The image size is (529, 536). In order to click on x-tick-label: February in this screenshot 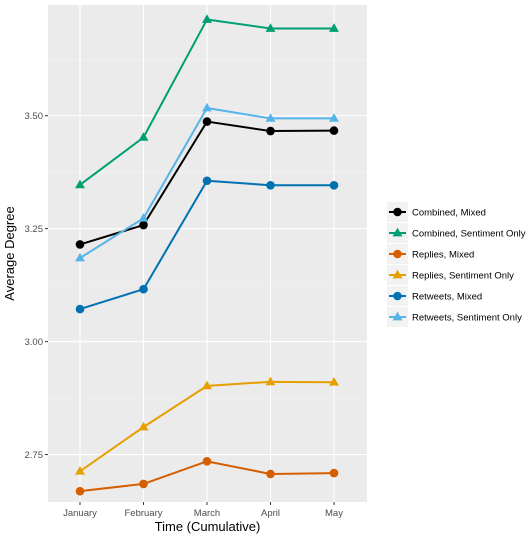, I will do `click(143, 513)`.